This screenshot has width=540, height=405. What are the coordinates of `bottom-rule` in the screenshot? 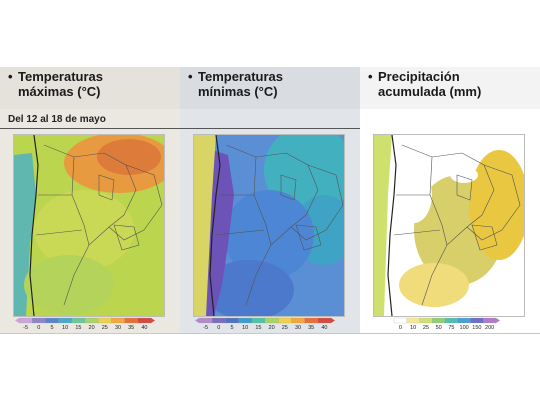 It's located at (270, 333).